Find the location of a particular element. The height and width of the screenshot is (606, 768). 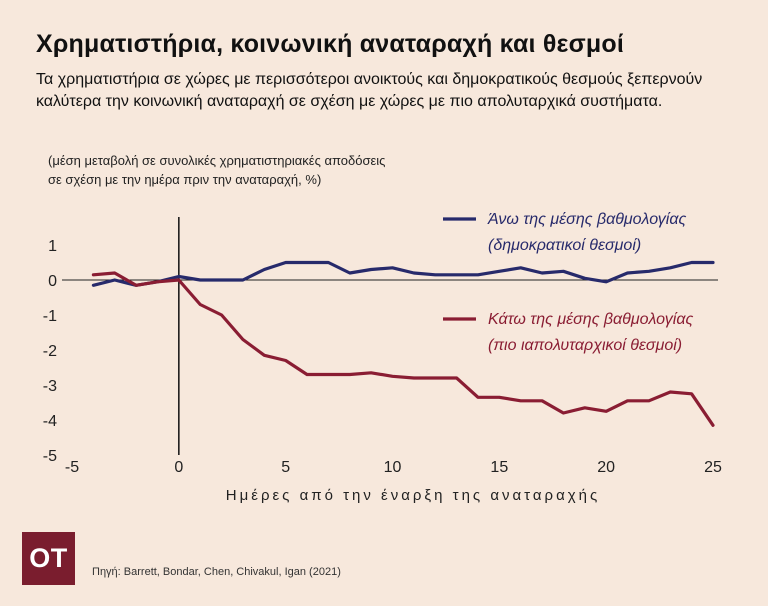

y-tick-label: 1 is located at coordinates (52, 246).